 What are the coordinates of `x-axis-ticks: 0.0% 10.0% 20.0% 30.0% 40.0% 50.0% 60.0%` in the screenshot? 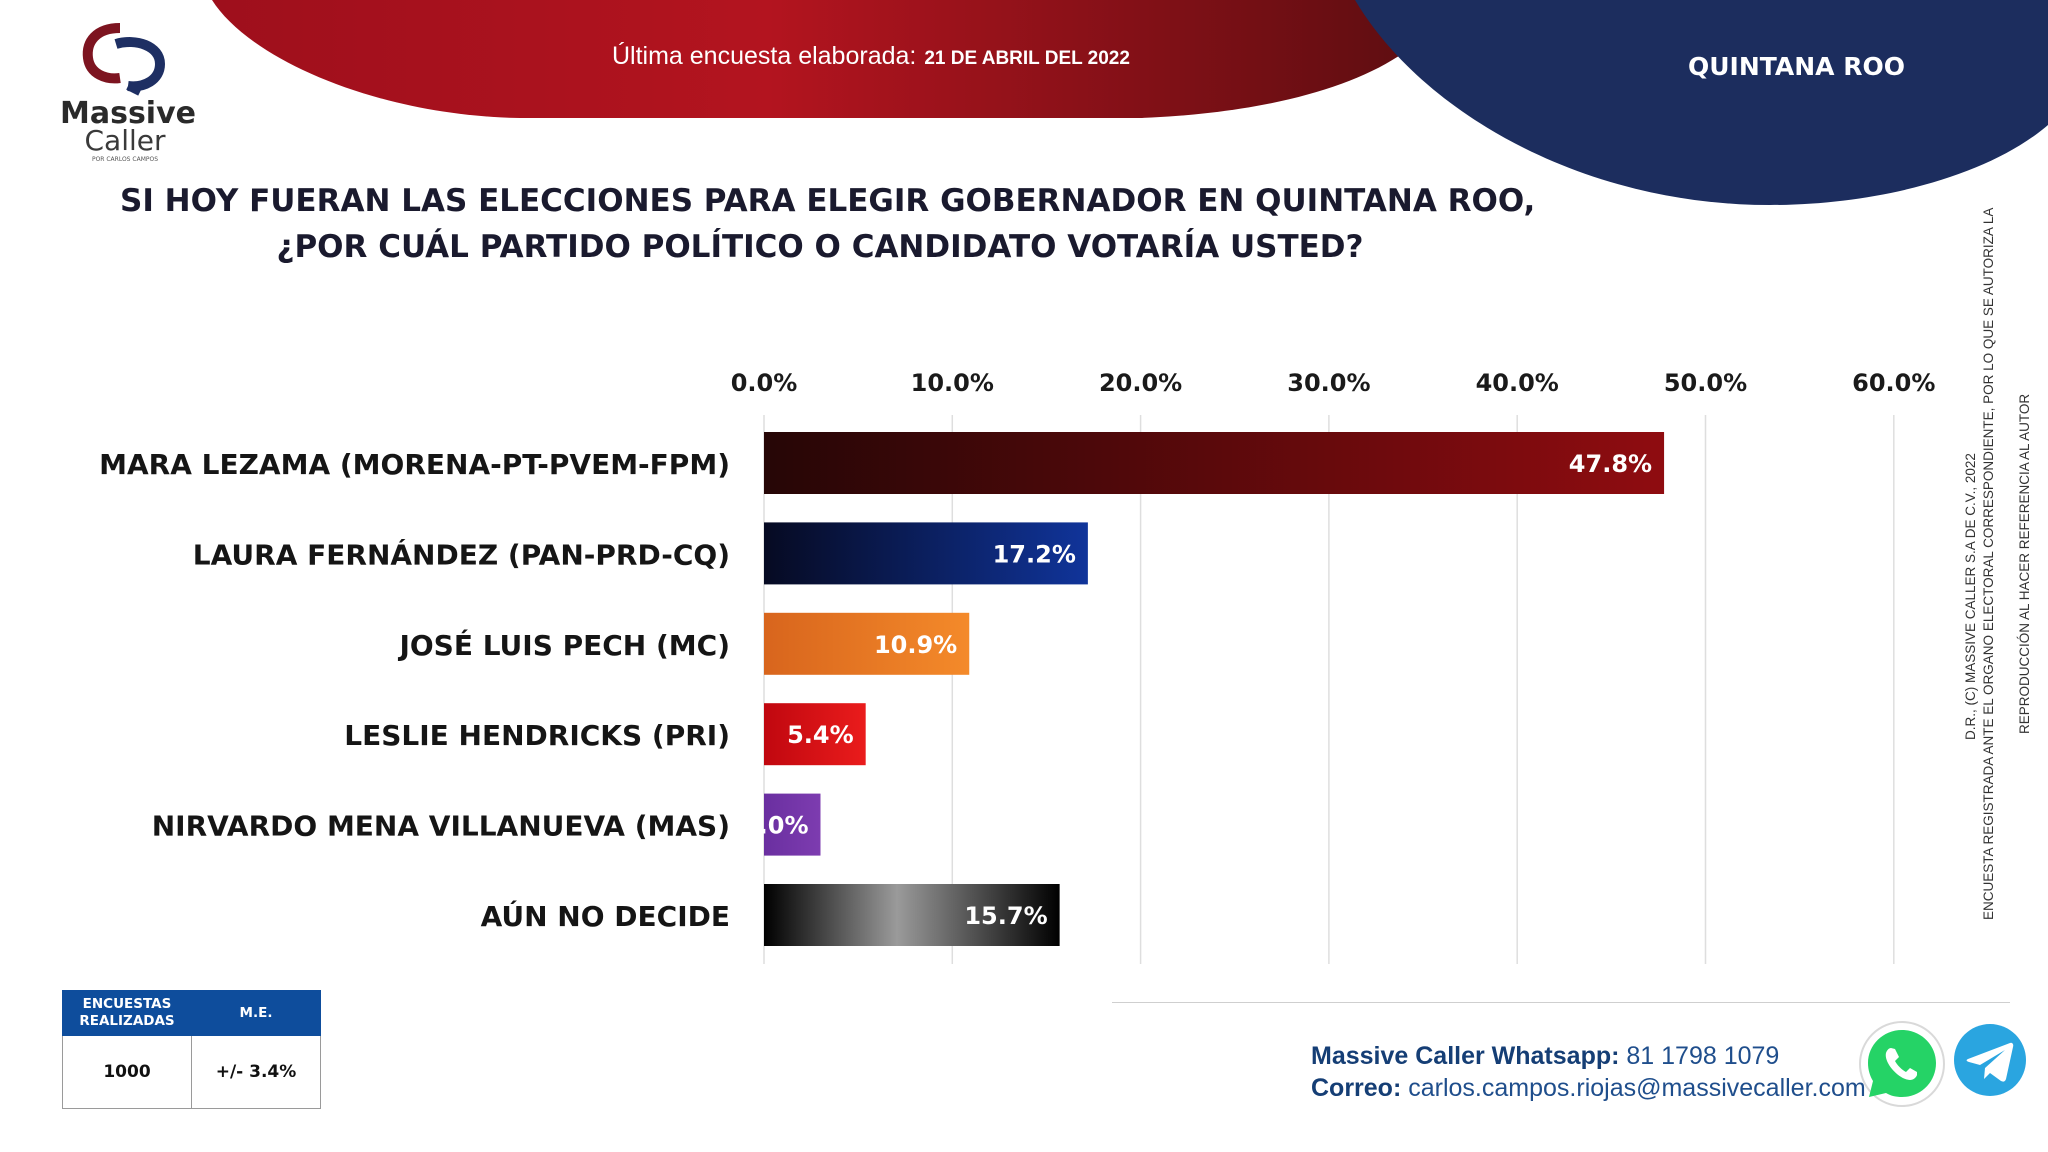 It's located at (1333, 383).